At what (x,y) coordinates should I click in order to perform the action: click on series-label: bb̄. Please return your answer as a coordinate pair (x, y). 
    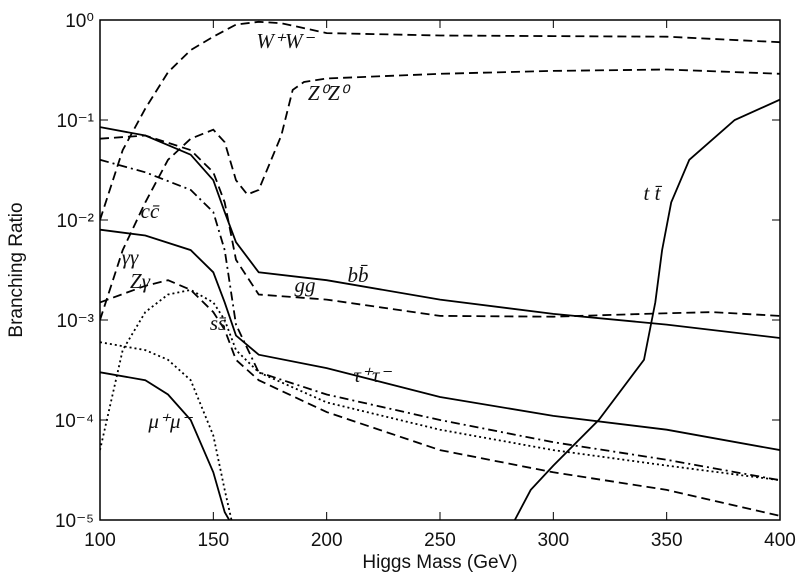
    Looking at the image, I should click on (358, 275).